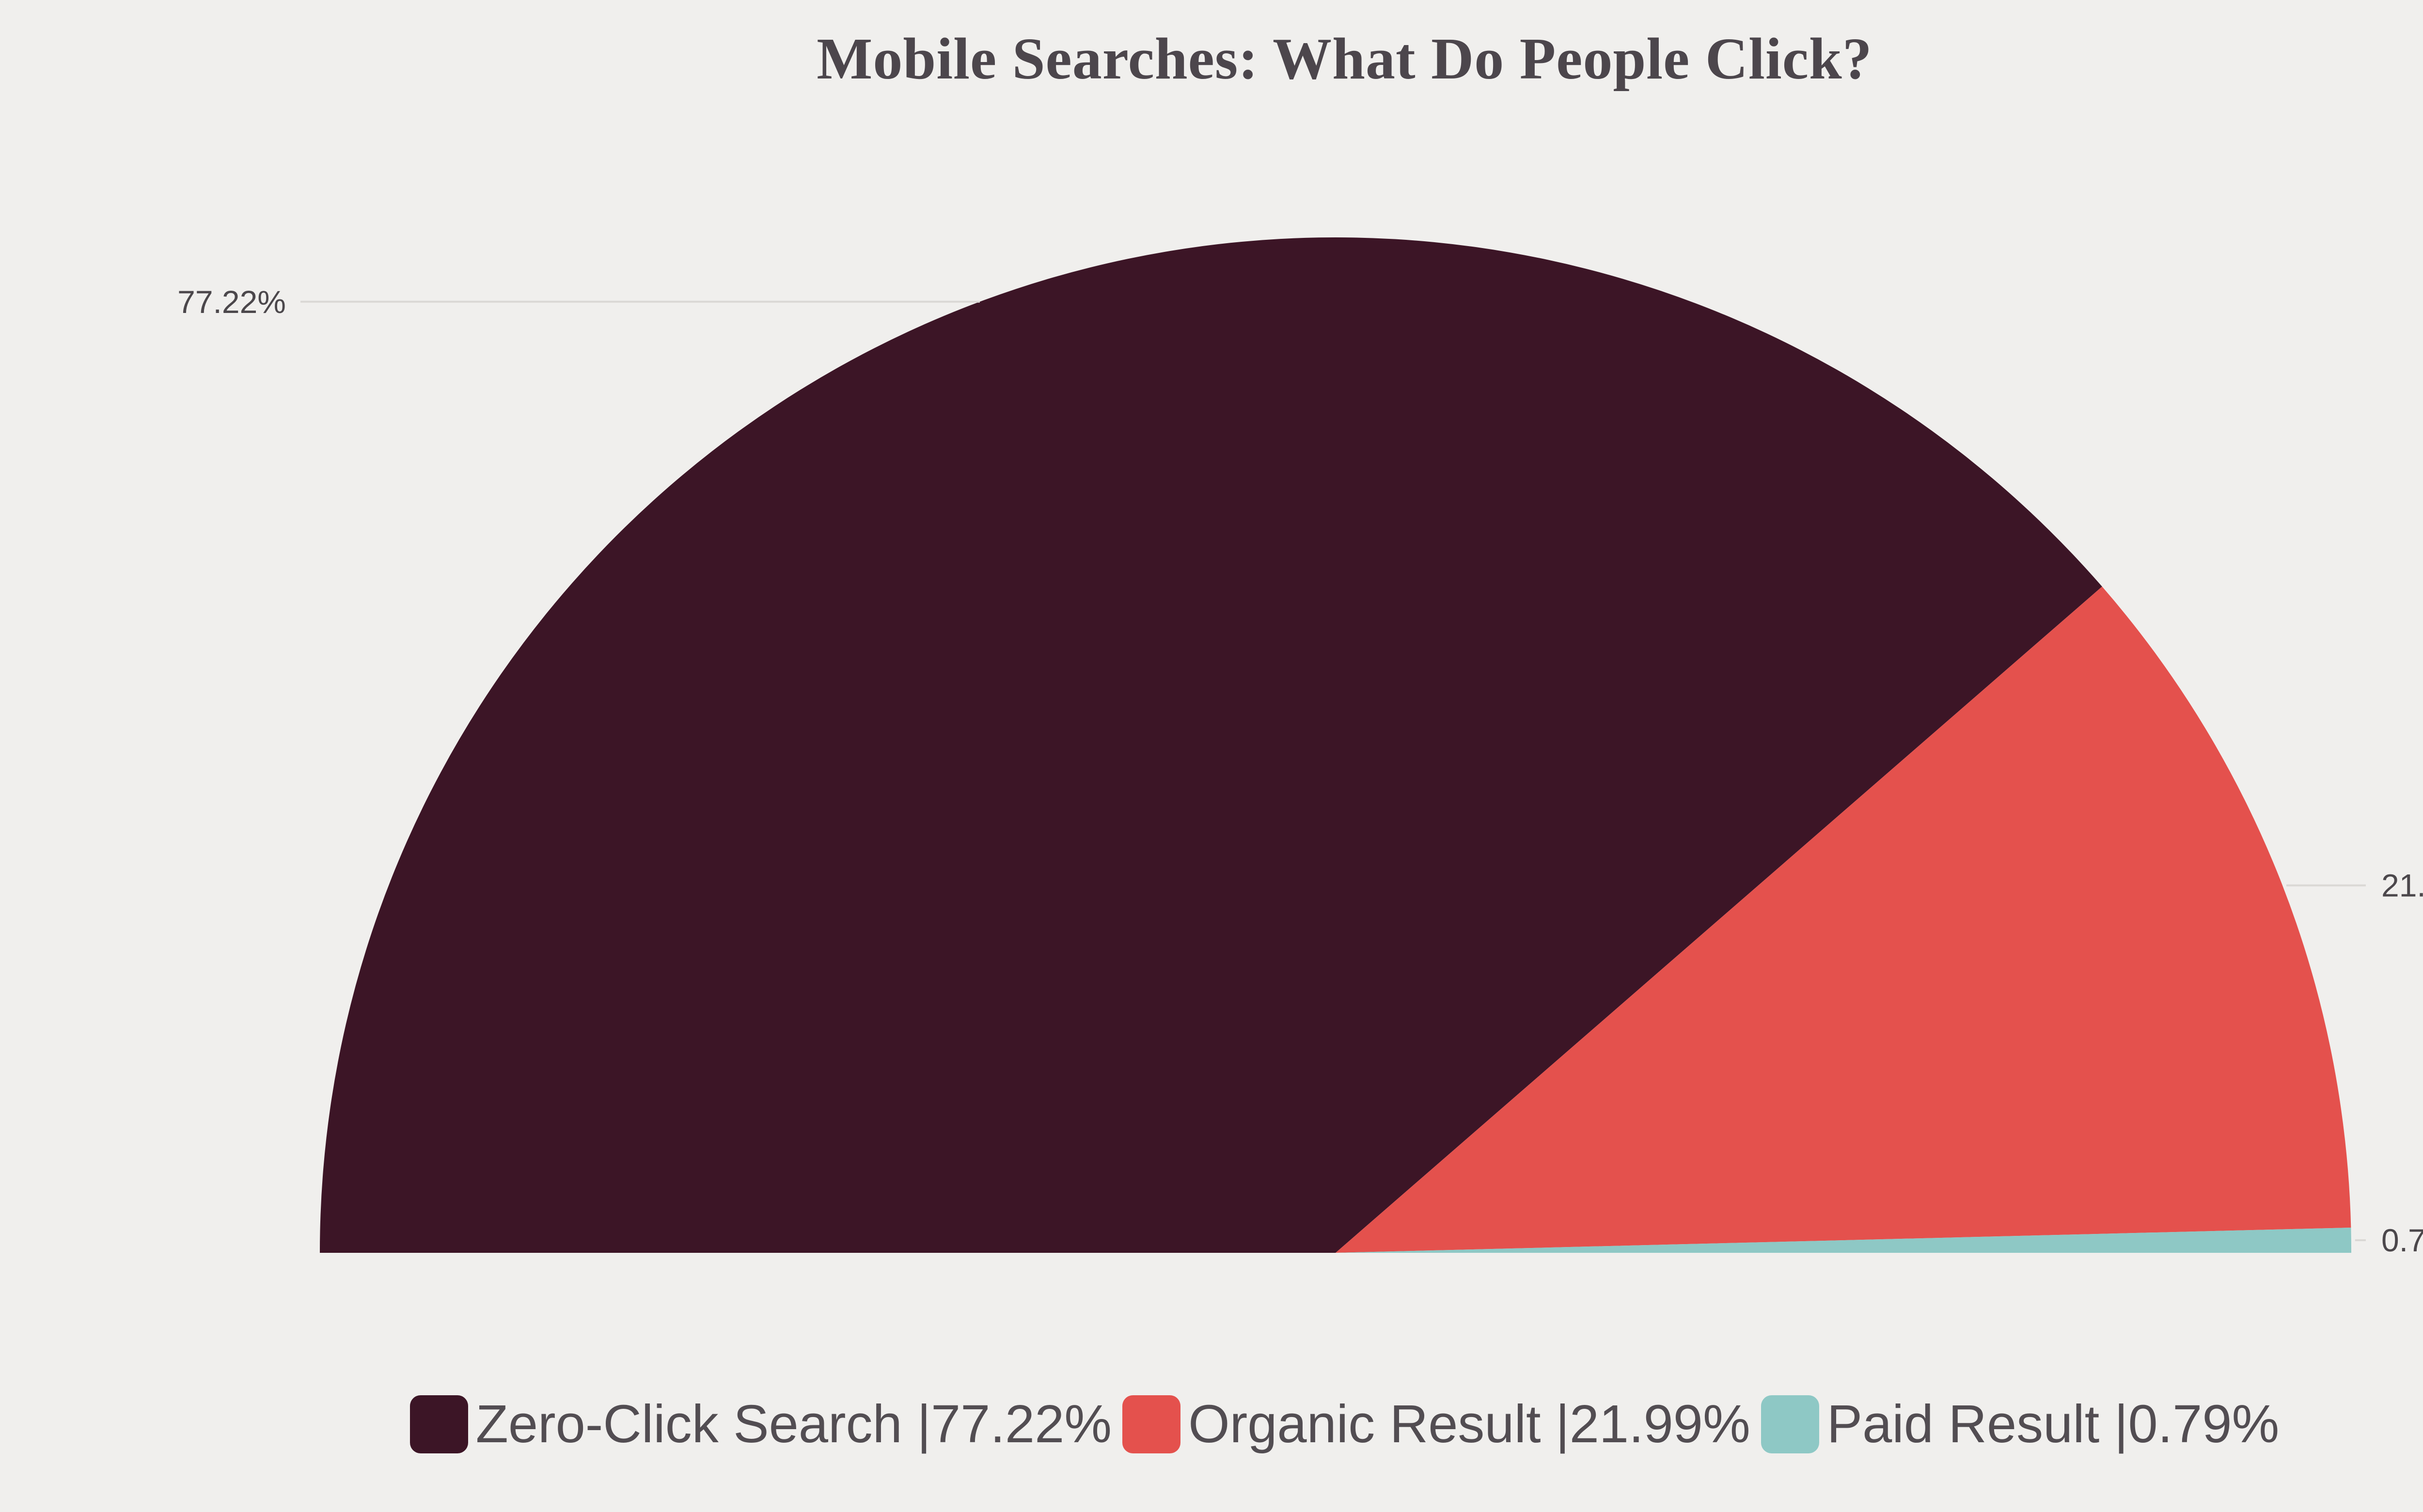  What do you see at coordinates (1844, 1240) in the screenshot?
I see `pie-slice-paid-result` at bounding box center [1844, 1240].